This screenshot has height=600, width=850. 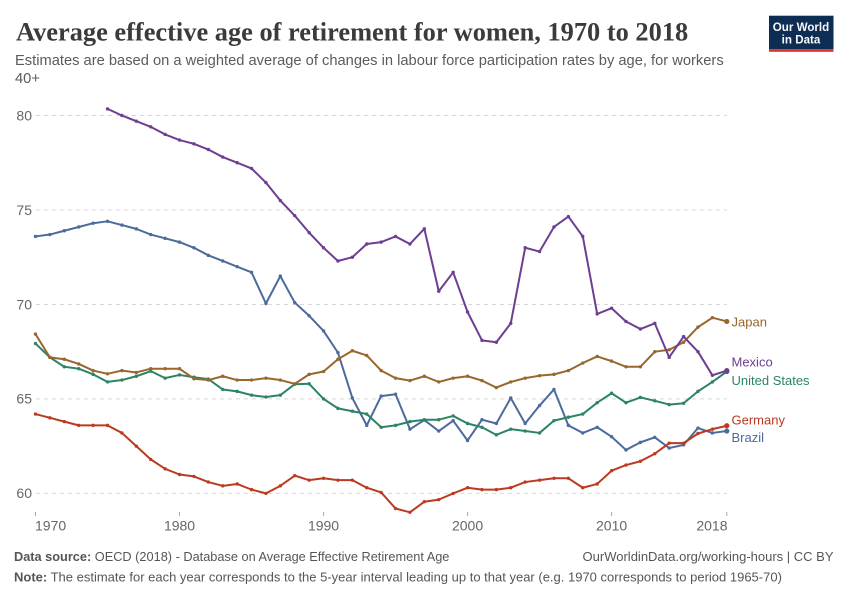 What do you see at coordinates (711, 525) in the screenshot?
I see `svg-text: 2018` at bounding box center [711, 525].